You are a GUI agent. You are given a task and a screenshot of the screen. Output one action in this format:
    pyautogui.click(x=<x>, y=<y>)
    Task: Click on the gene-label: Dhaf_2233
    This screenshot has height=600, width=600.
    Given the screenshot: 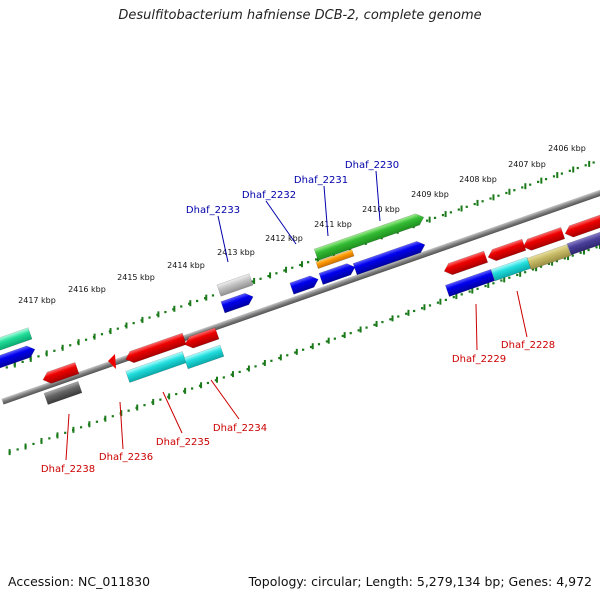 What is the action you would take?
    pyautogui.click(x=213, y=210)
    